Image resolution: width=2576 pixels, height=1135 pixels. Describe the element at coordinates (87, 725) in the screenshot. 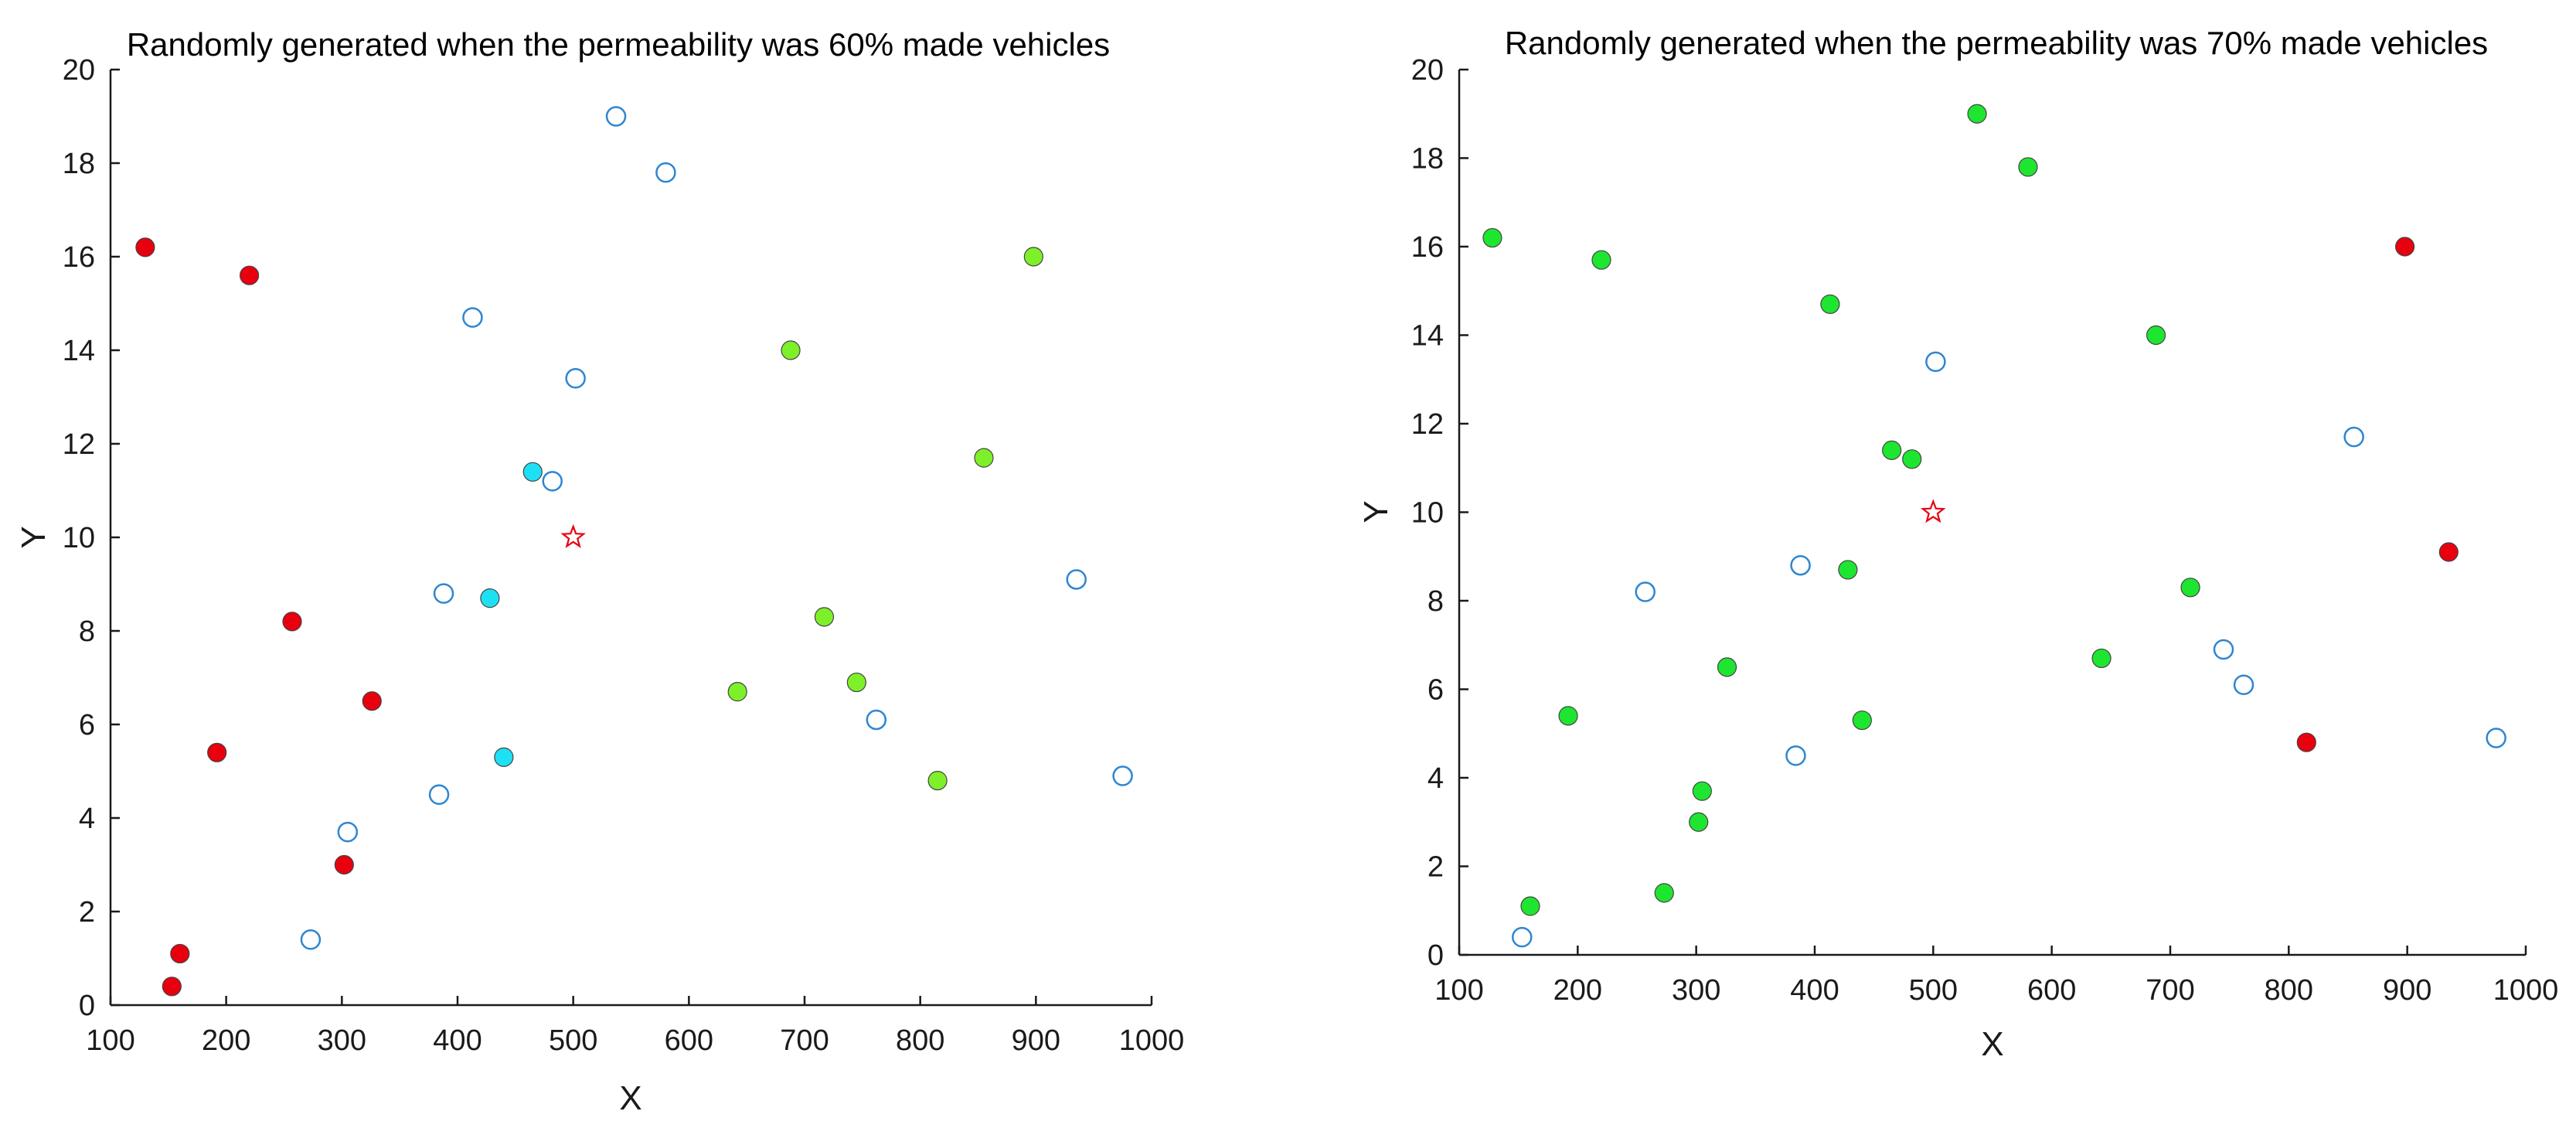

I see `y-tick-label: 6` at that location.